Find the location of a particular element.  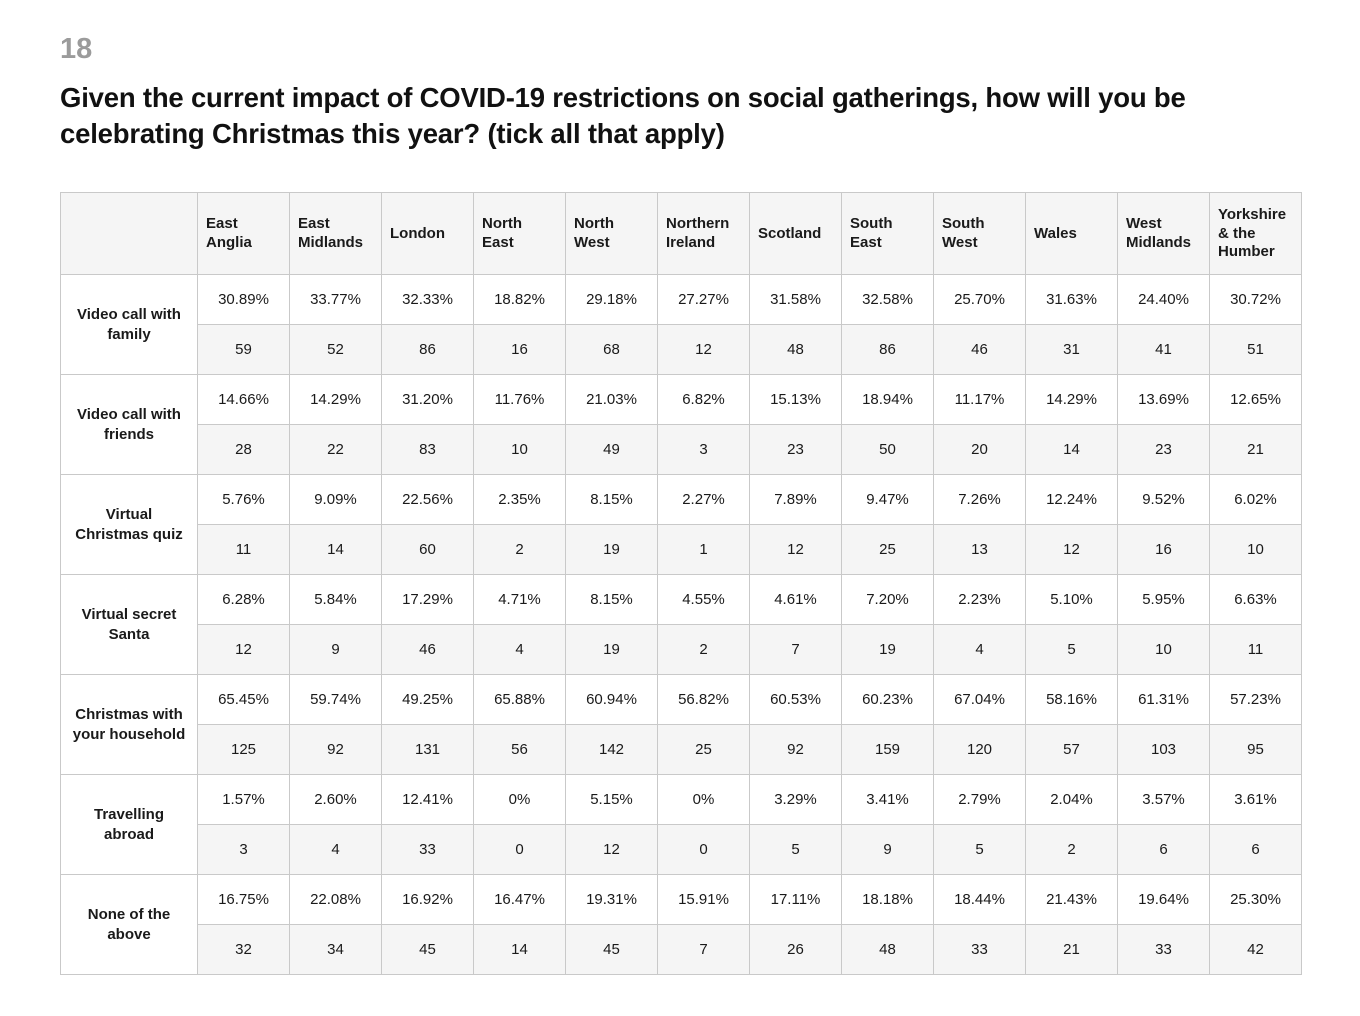

percent-cell: 25.70% is located at coordinates (979, 300).